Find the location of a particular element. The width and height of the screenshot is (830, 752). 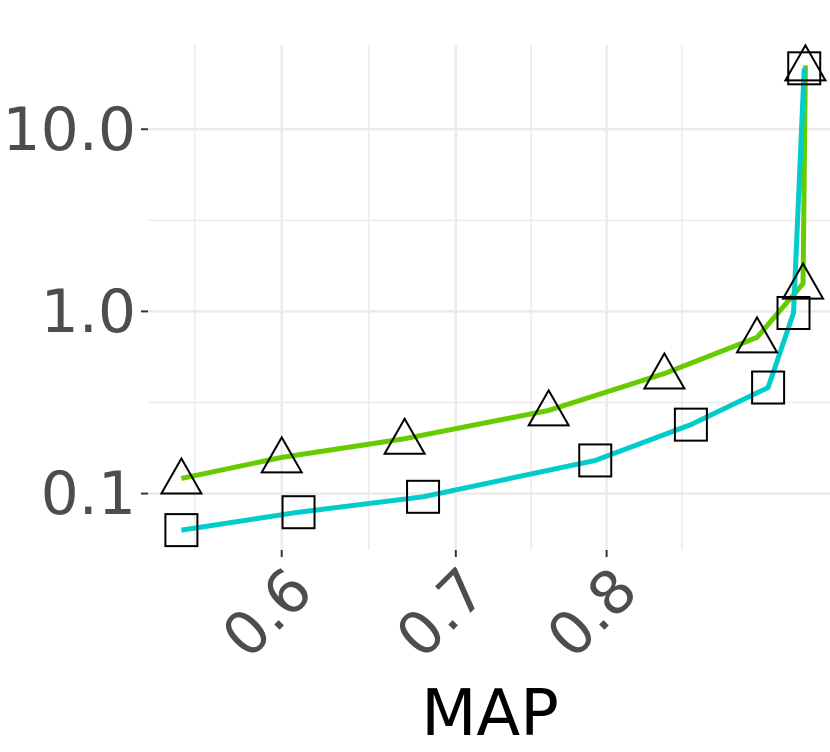

x-tick-label: 0.6 is located at coordinates (267, 613).